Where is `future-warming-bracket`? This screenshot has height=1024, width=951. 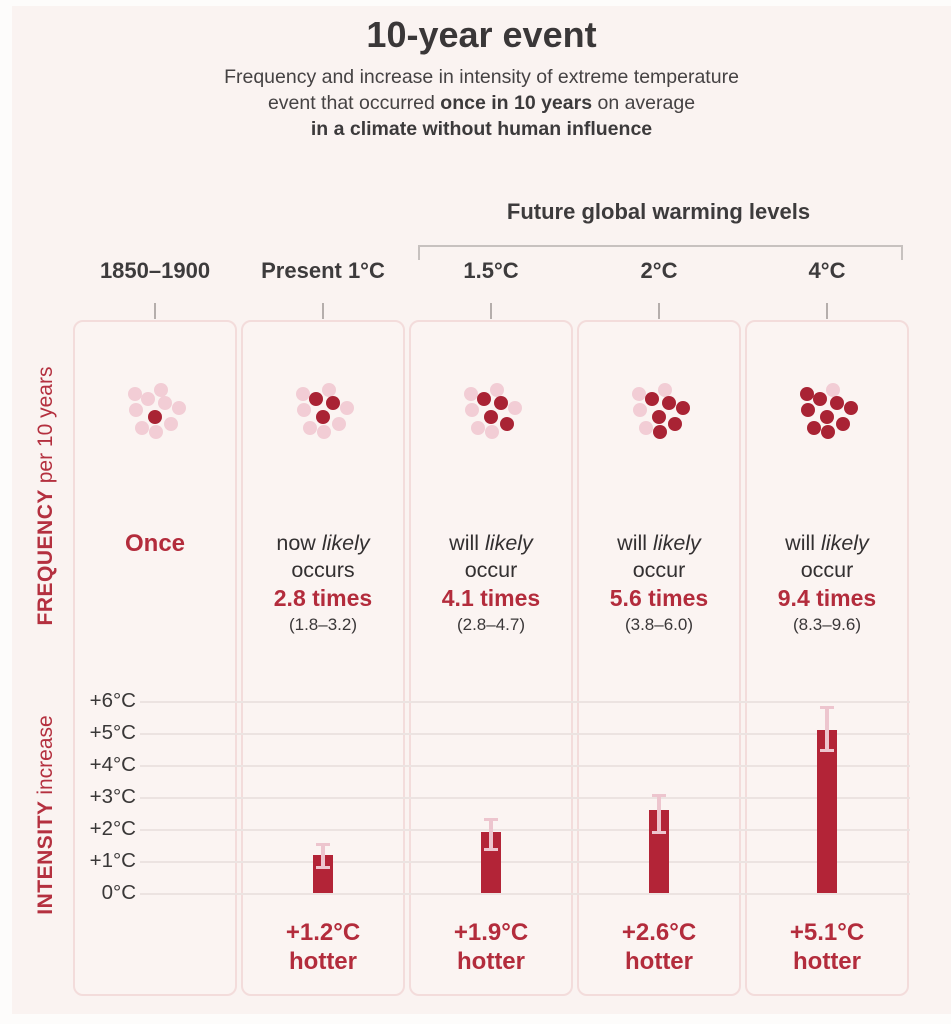
future-warming-bracket is located at coordinates (660, 252).